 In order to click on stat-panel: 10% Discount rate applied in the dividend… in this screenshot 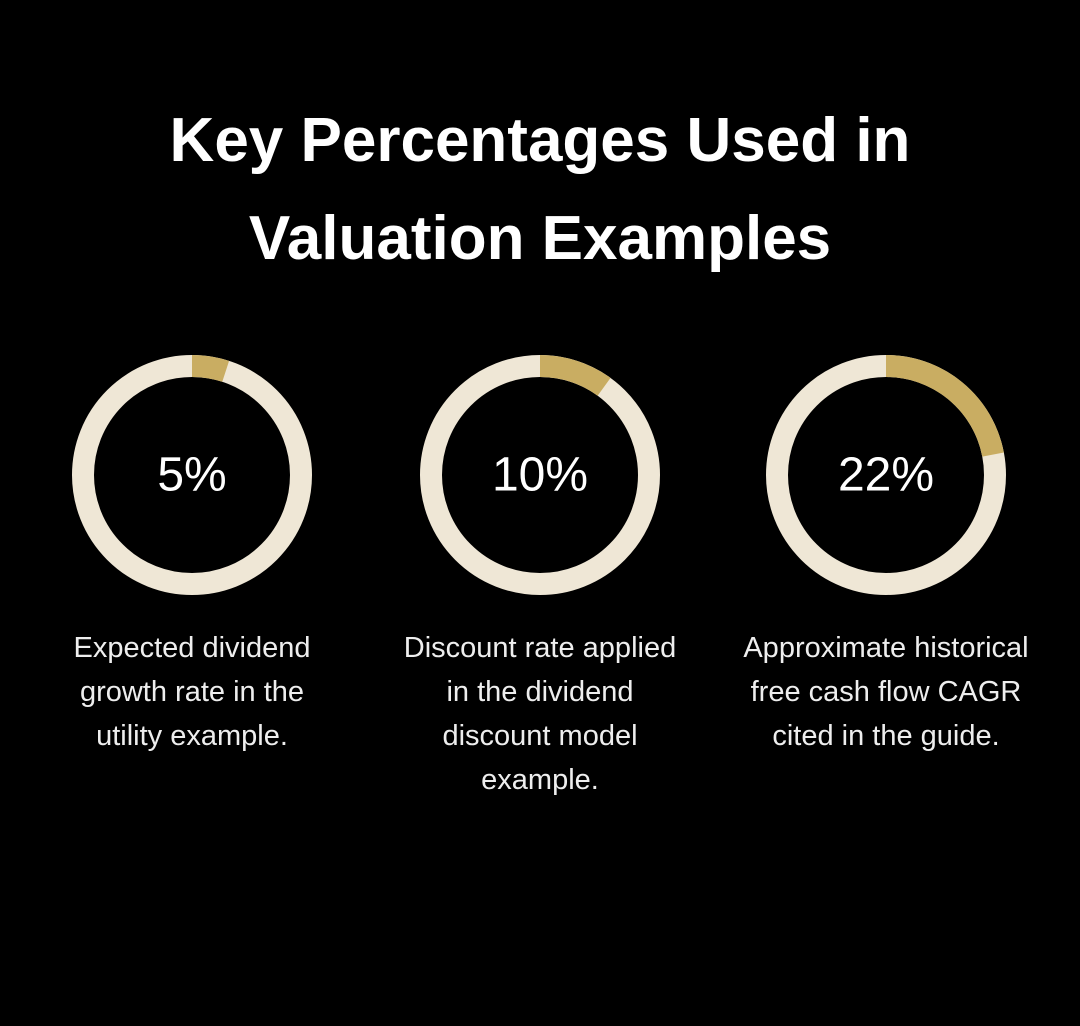, I will do `click(540, 576)`.